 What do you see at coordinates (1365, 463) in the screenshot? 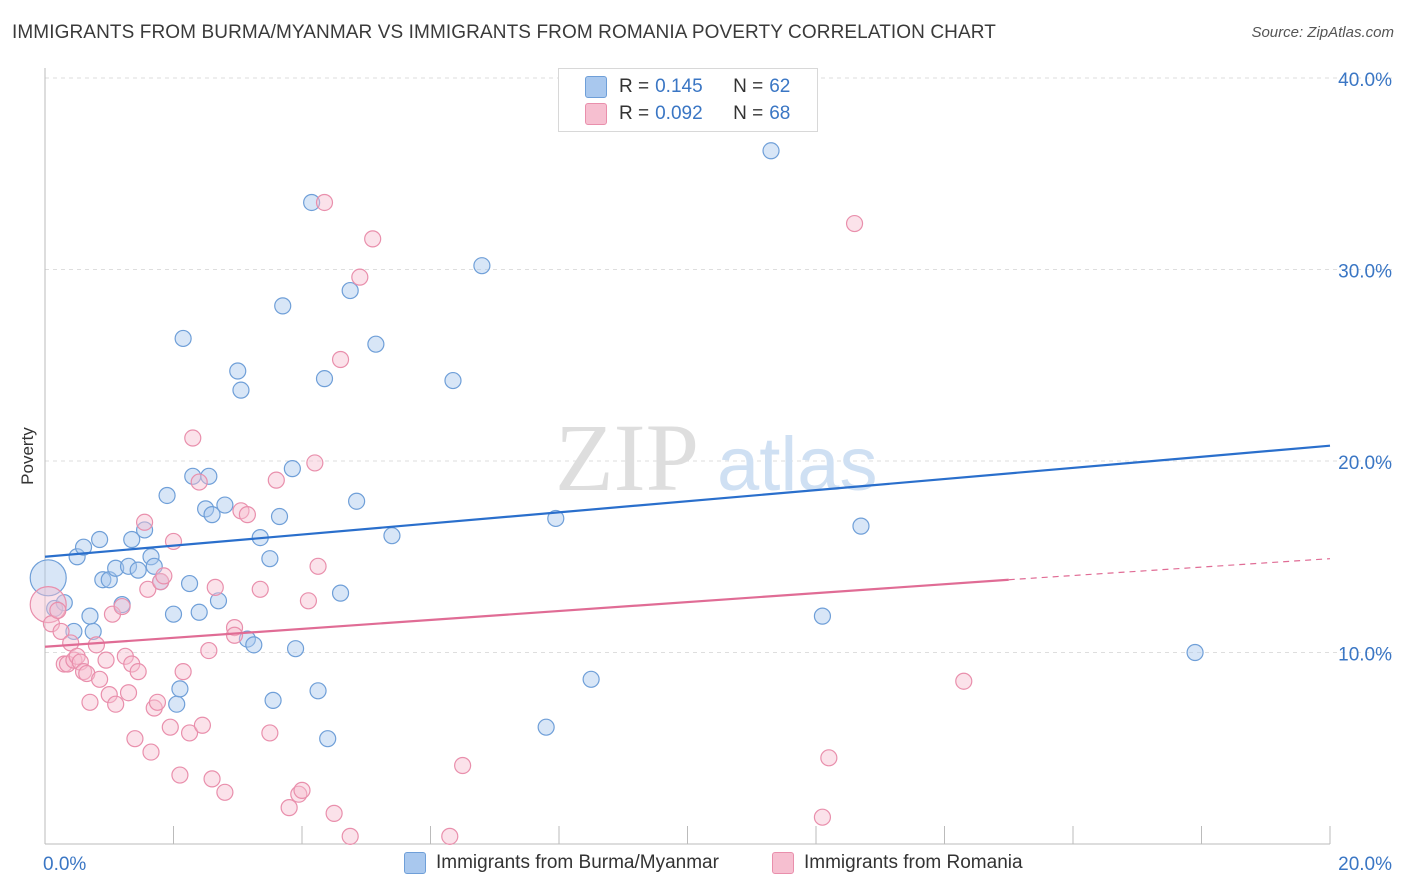
I see `y-tick-label: 20.0%` at bounding box center [1365, 463].